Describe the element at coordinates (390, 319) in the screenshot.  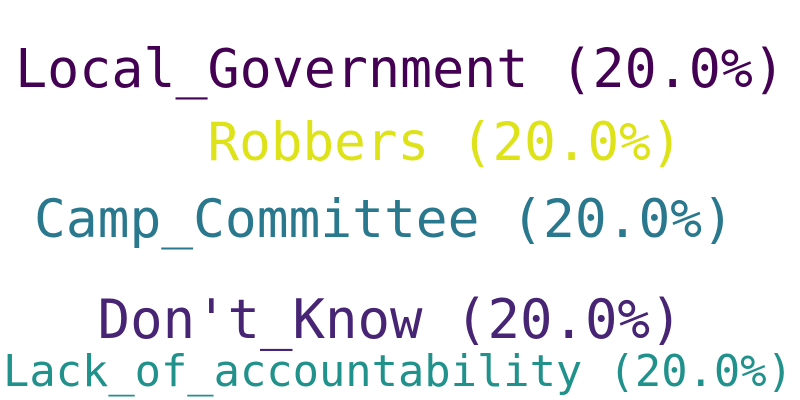
I see `word-dont-know: Don't_Know (20.0%)` at that location.